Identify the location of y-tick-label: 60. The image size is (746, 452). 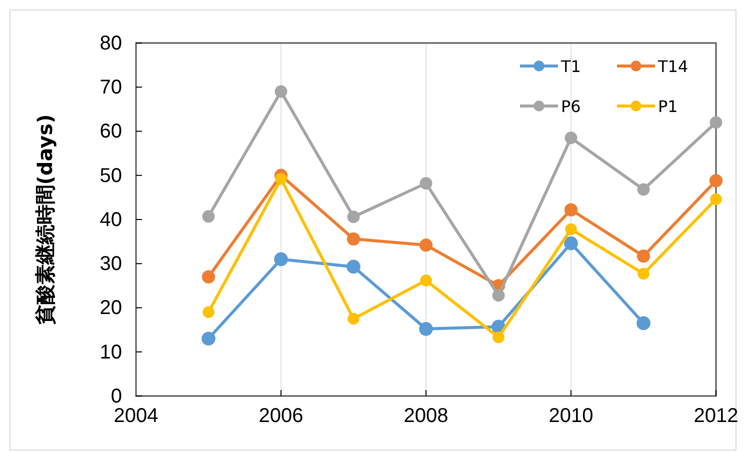
(111, 131).